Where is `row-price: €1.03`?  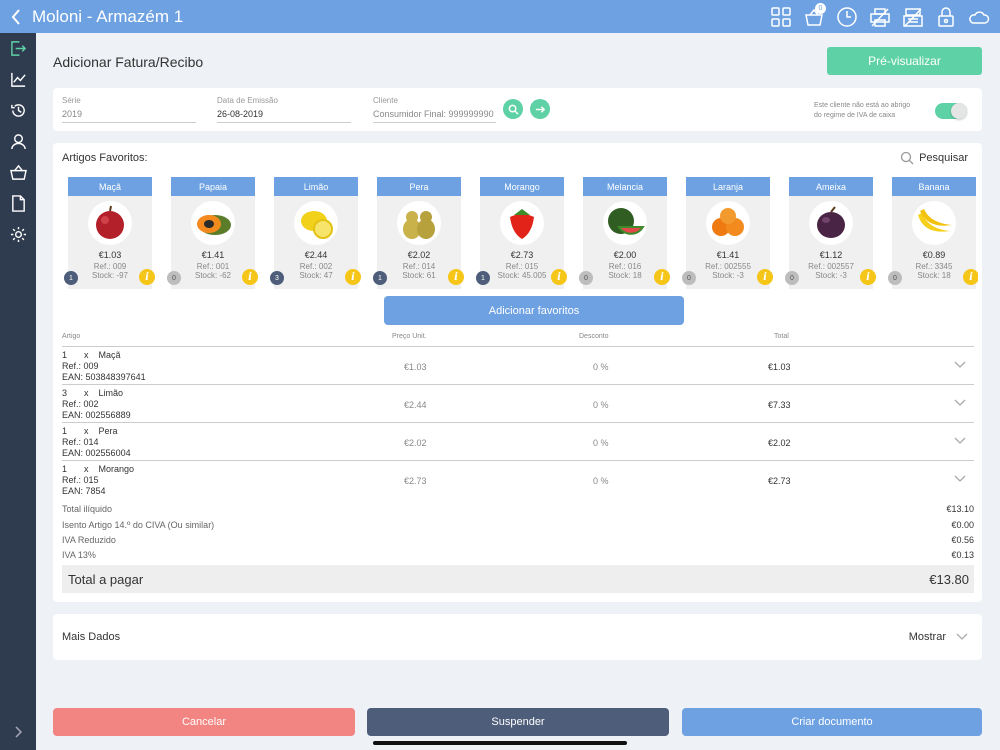
row-price: €1.03 is located at coordinates (415, 367).